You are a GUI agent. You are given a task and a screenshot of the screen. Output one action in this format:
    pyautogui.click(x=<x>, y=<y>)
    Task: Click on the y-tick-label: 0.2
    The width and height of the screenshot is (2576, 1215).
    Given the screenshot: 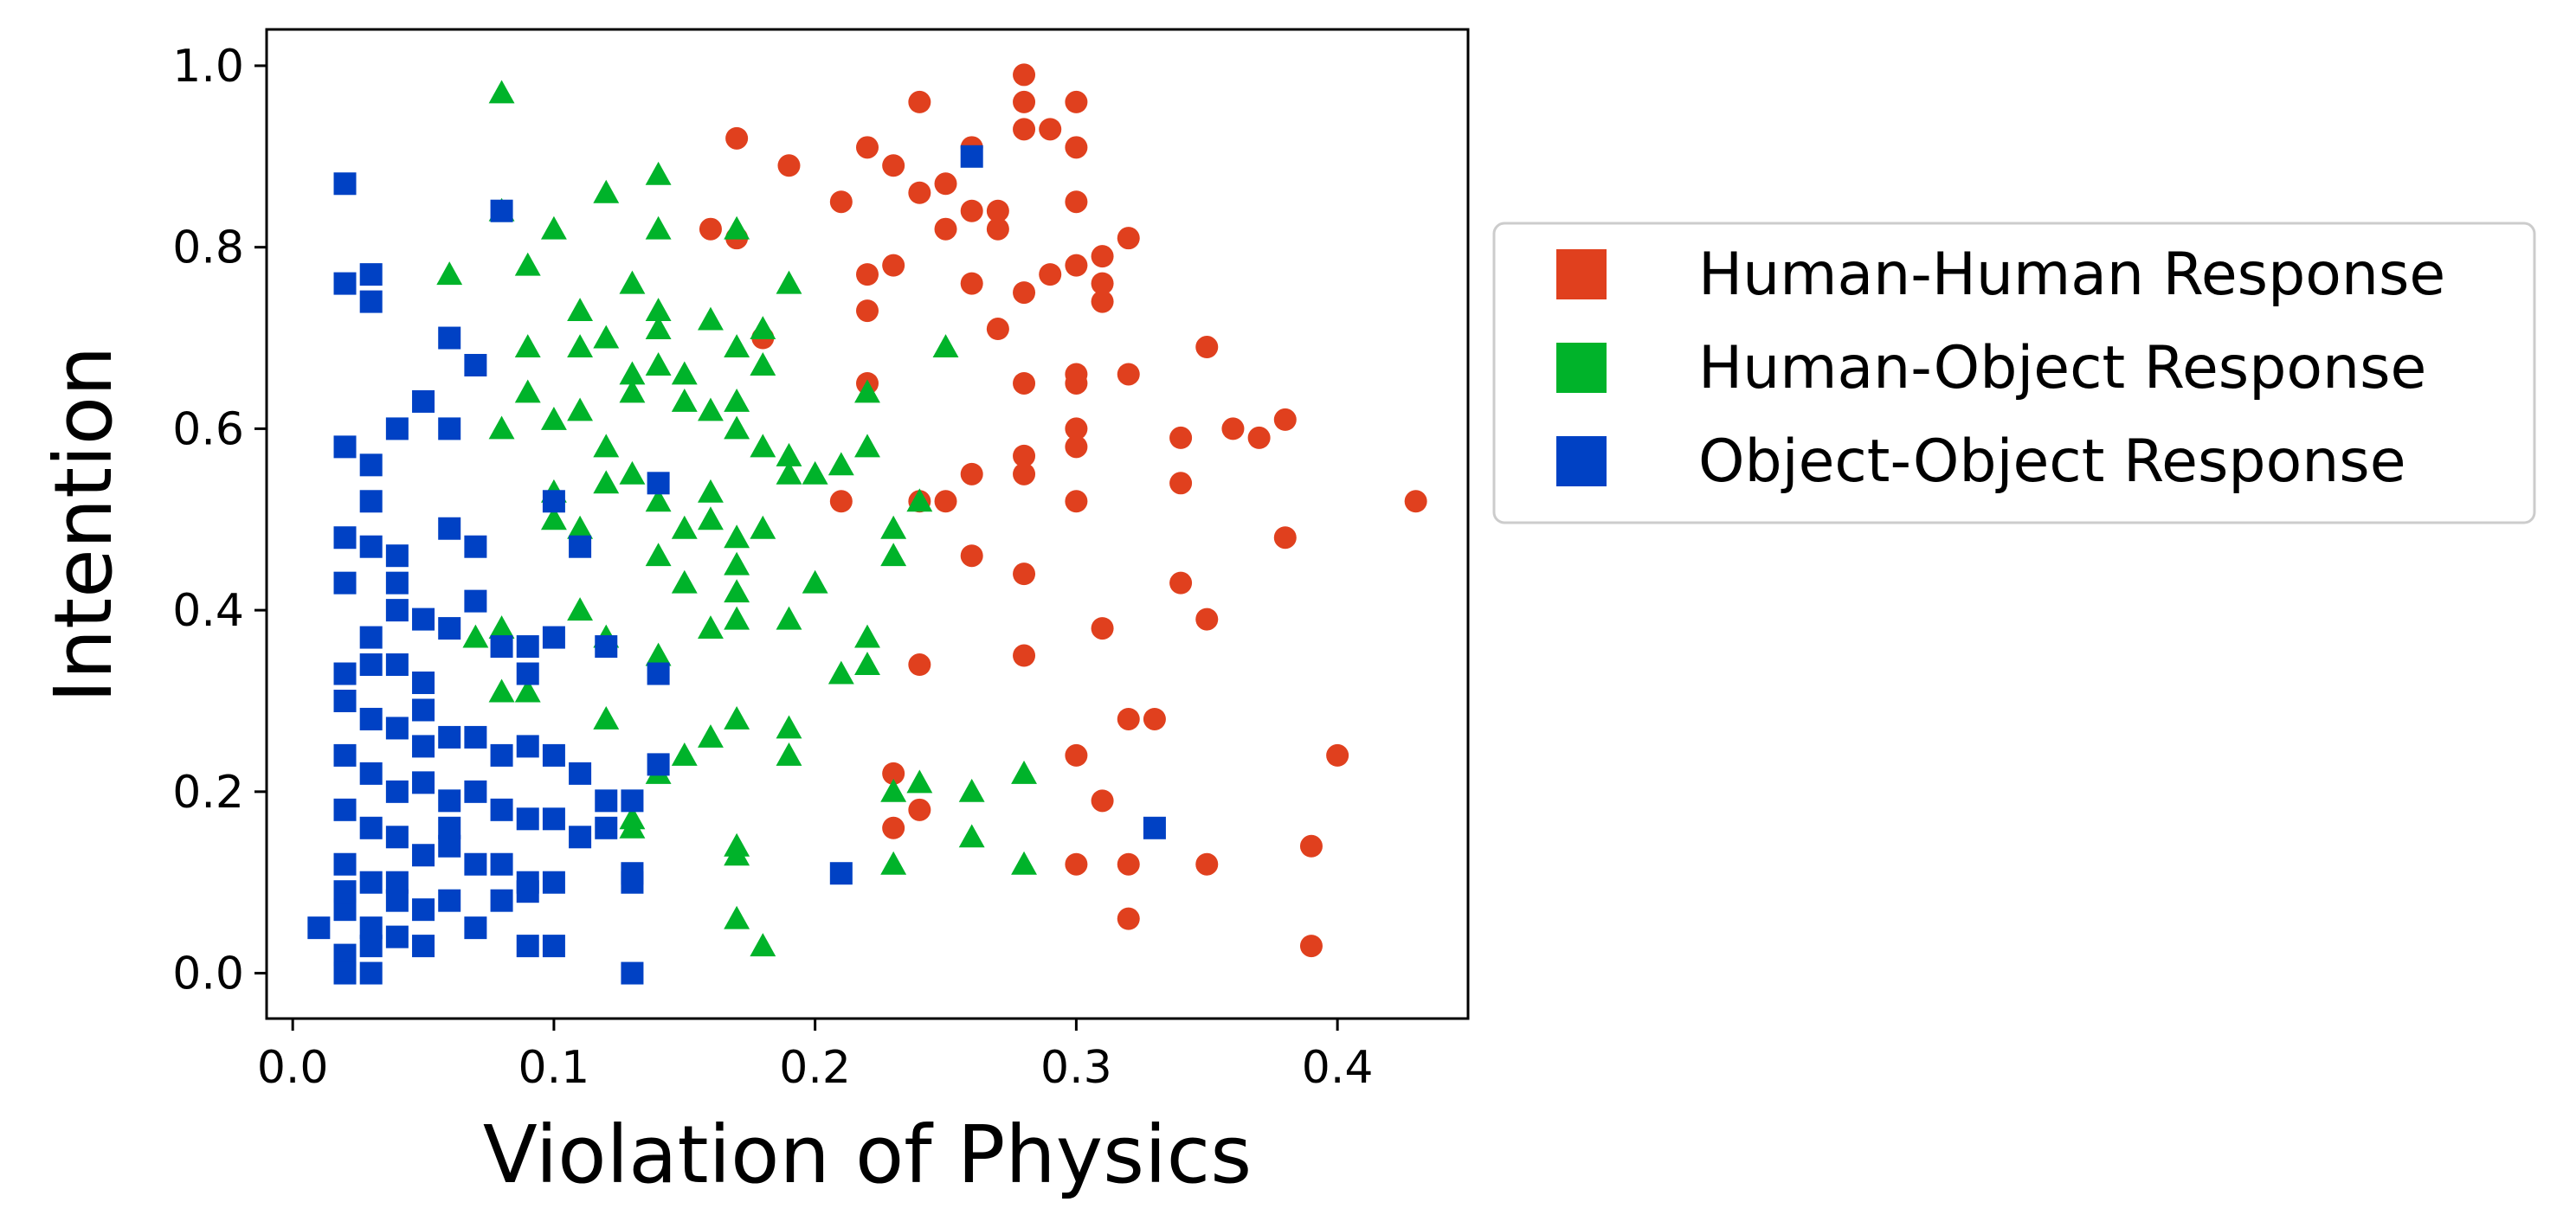 What is the action you would take?
    pyautogui.click(x=208, y=793)
    